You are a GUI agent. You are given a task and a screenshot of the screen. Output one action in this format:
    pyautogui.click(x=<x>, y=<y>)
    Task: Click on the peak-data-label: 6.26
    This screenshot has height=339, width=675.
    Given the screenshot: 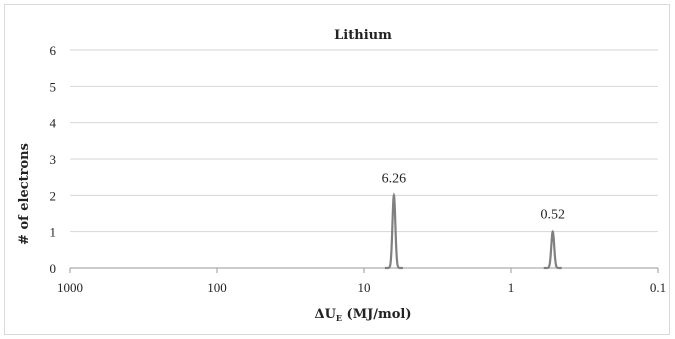 What is the action you would take?
    pyautogui.click(x=394, y=178)
    